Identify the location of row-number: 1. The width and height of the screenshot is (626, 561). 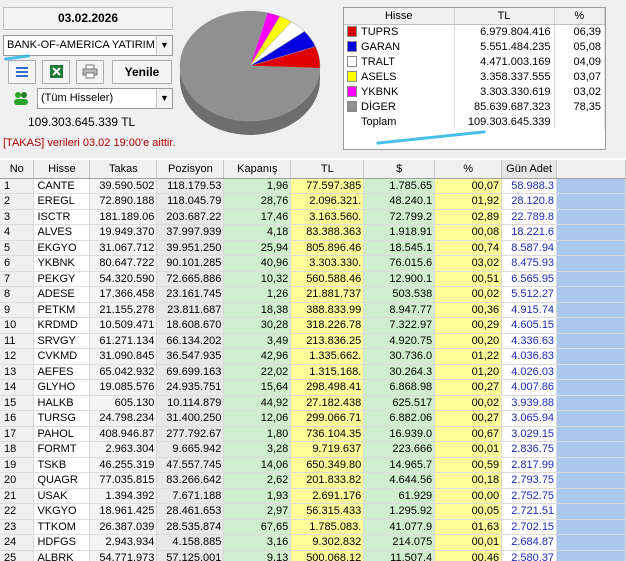
(17, 186).